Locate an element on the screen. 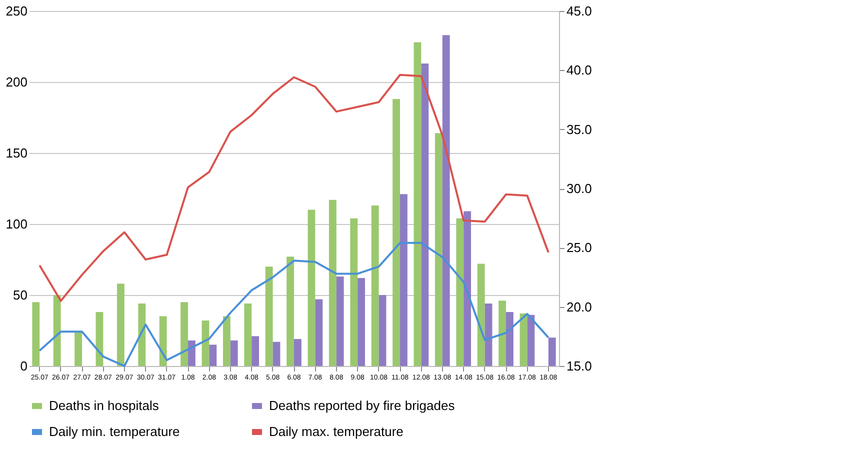 This screenshot has height=467, width=867. legend-label: Deaths reported by fire brigades is located at coordinates (362, 405).